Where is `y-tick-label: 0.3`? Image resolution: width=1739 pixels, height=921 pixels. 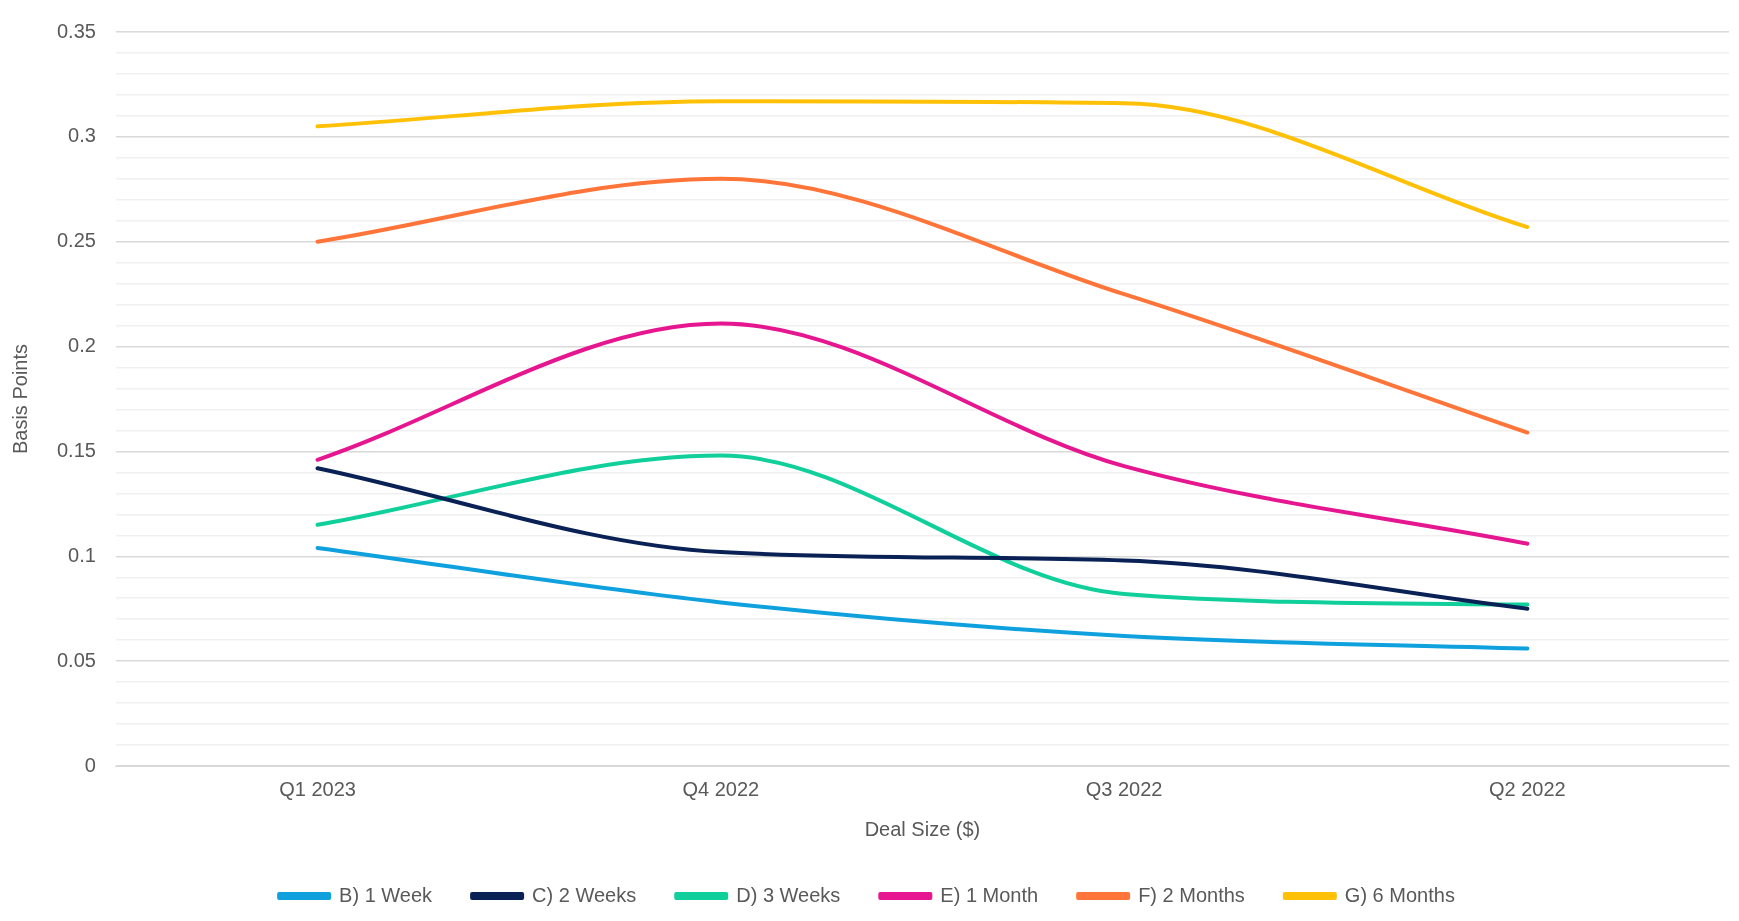
y-tick-label: 0.3 is located at coordinates (82, 135).